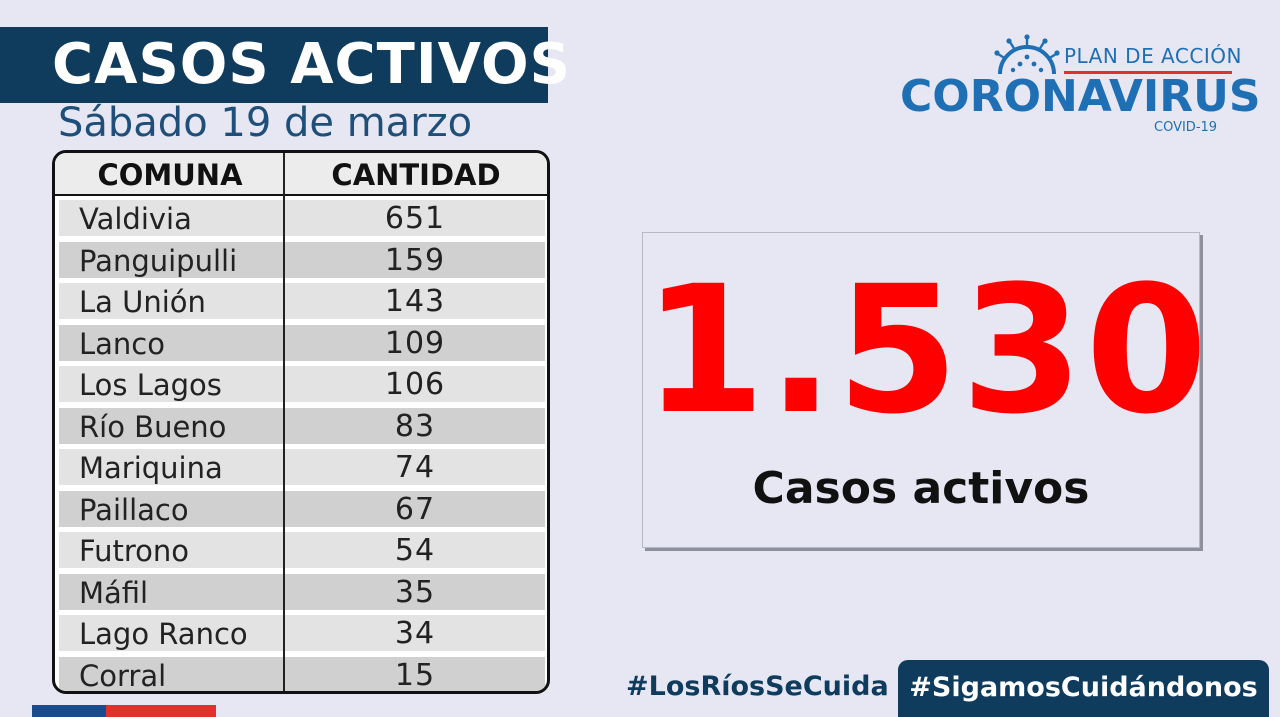 This screenshot has width=1280, height=717. Describe the element at coordinates (415, 550) in the screenshot. I see `cantidad-cell: 54` at that location.